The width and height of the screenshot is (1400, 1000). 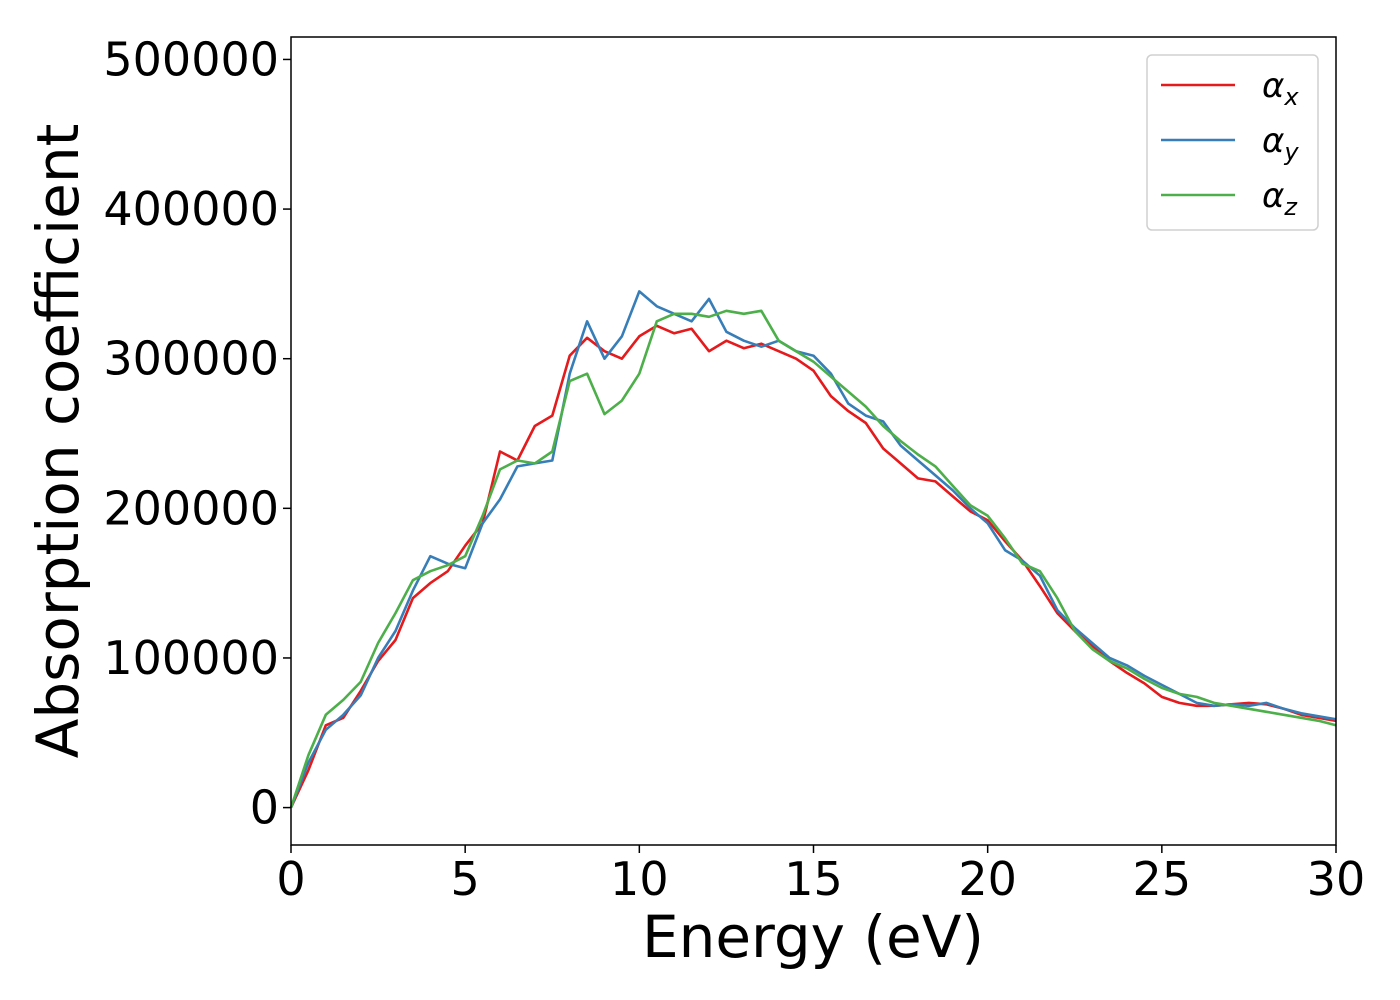 I want to click on y-axis-ticks: 0 100000 200000 300000 400000 500000, so click(x=197, y=433).